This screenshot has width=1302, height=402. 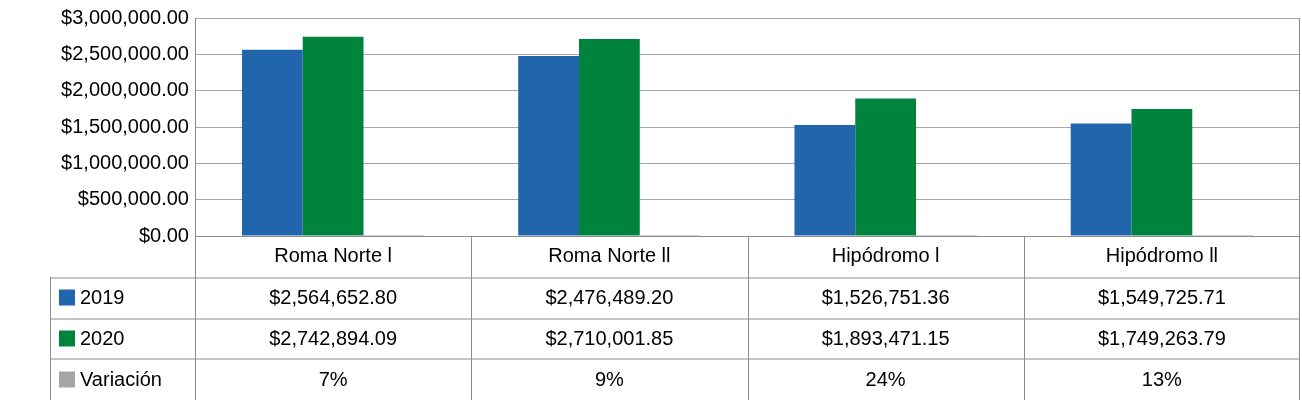 I want to click on y-tick-label: $1,500,000.00, so click(x=125, y=125).